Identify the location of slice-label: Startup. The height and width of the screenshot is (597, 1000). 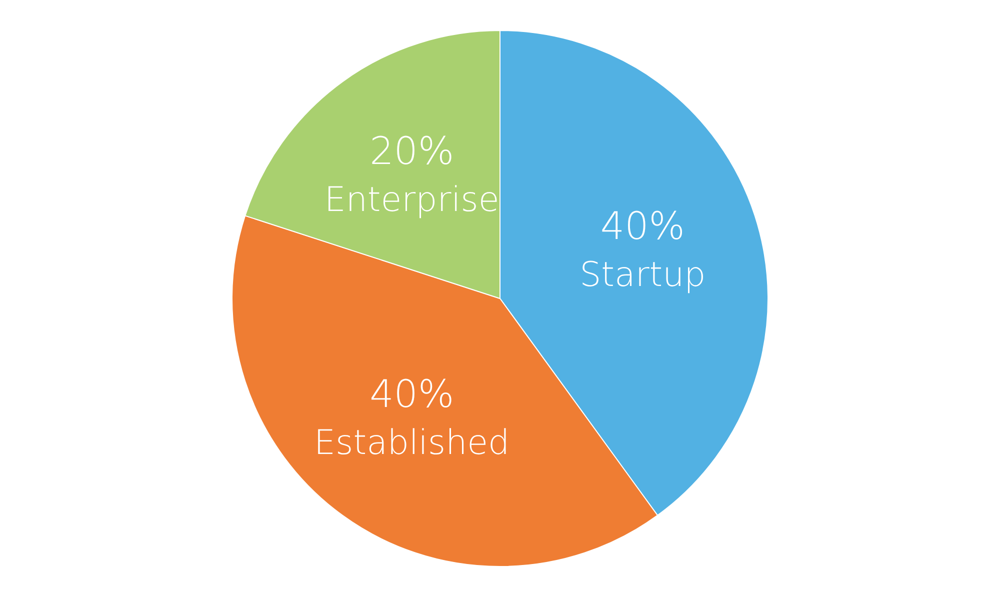
(643, 275).